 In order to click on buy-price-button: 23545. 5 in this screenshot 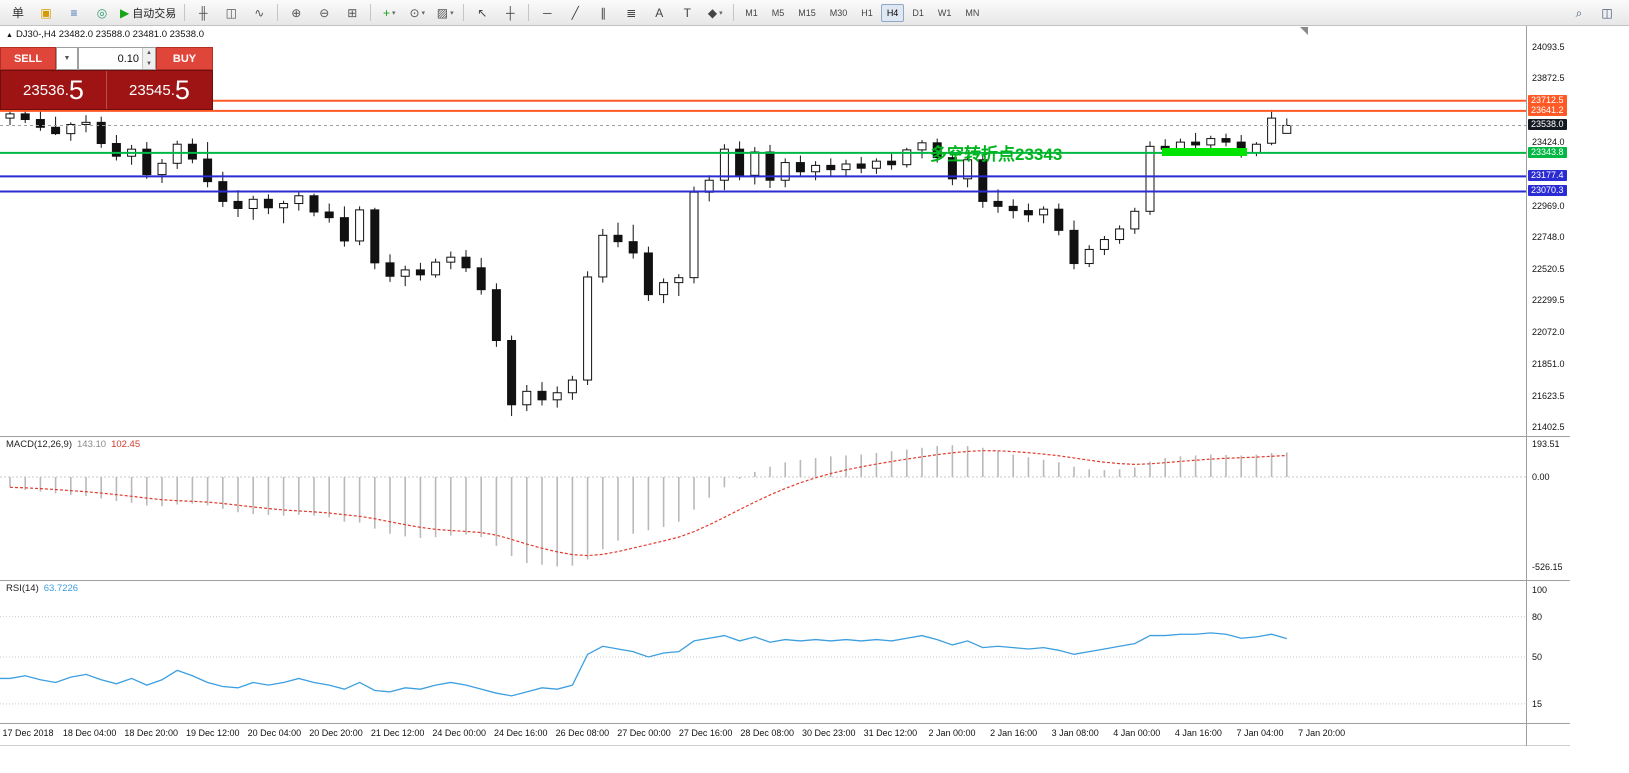, I will do `click(159, 90)`.